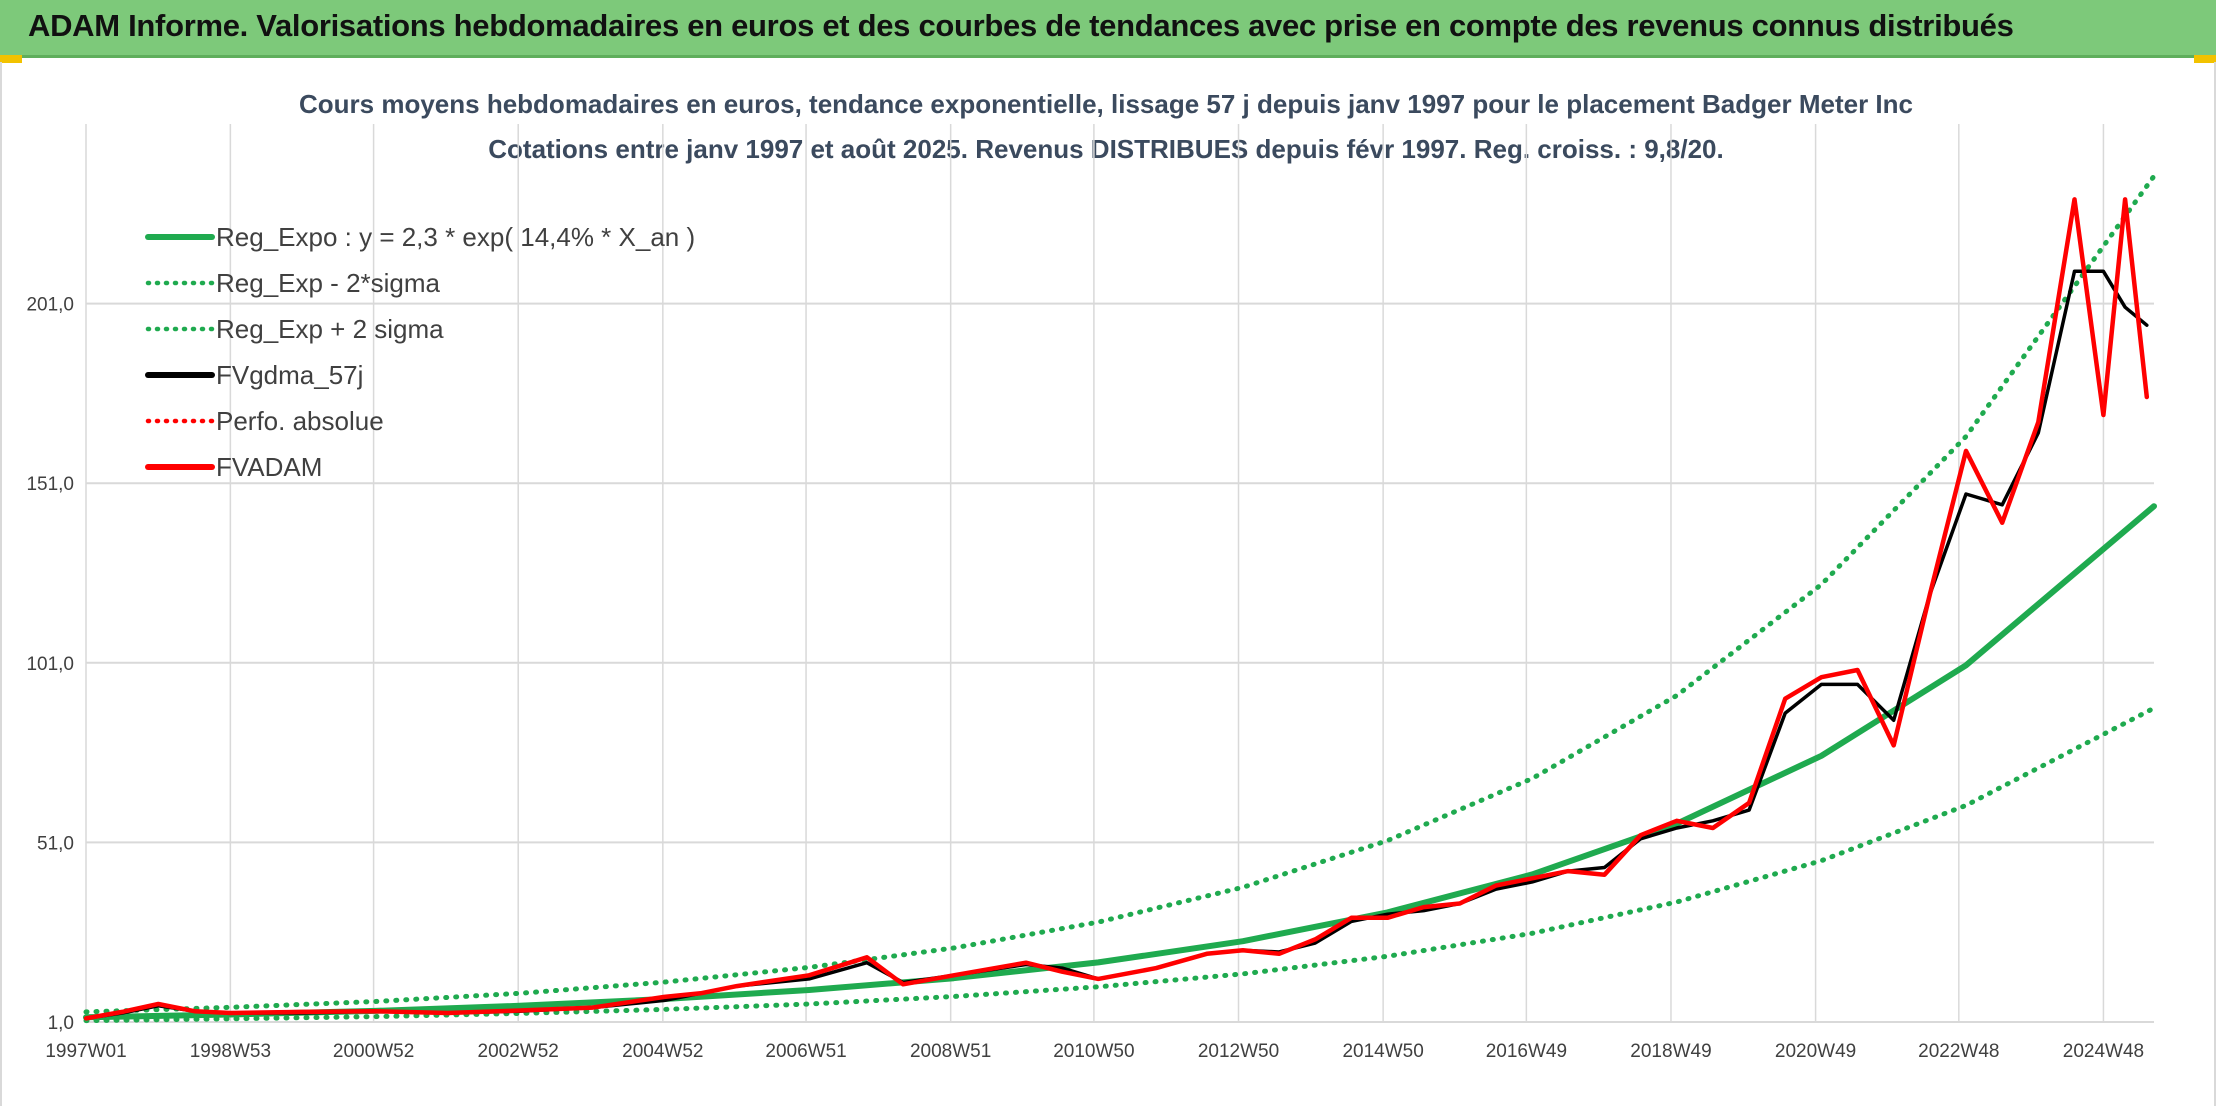  Describe the element at coordinates (1958, 1051) in the screenshot. I see `x-tick-label: 2022W48` at that location.